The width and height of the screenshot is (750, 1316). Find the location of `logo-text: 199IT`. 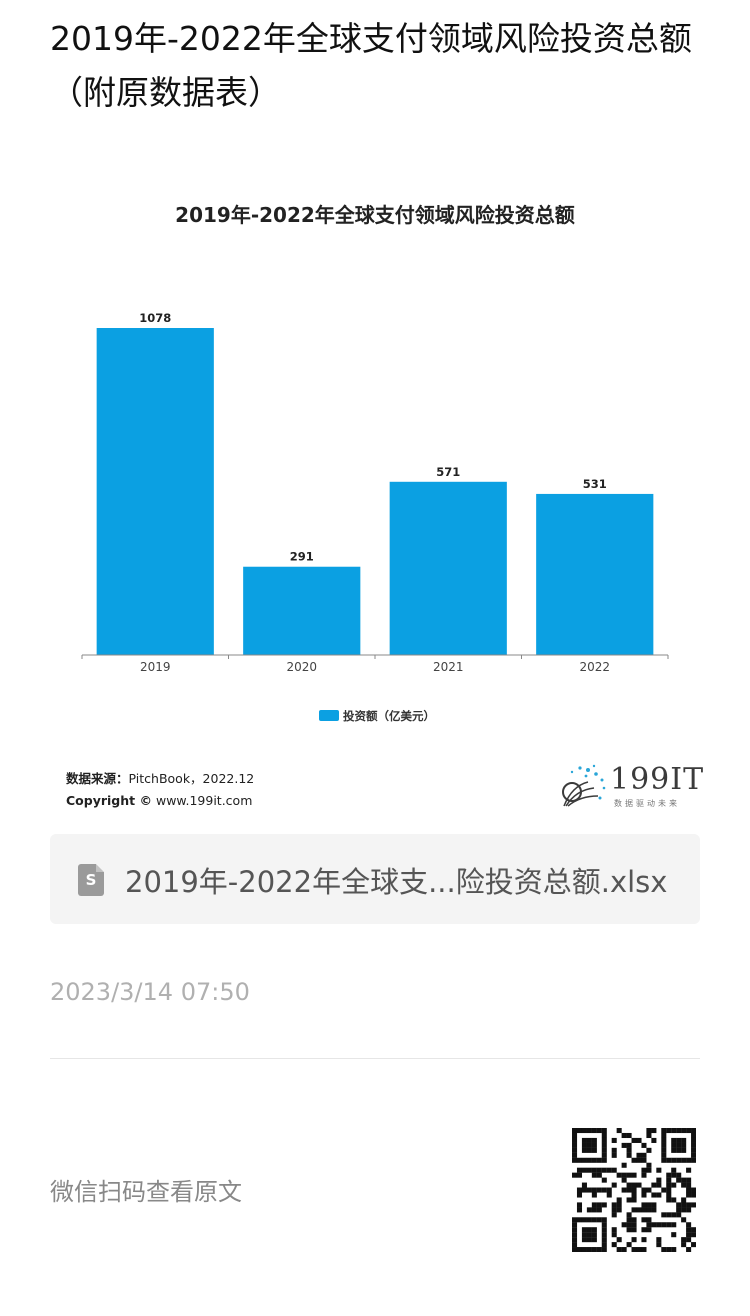

logo-text: 199IT is located at coordinates (657, 779).